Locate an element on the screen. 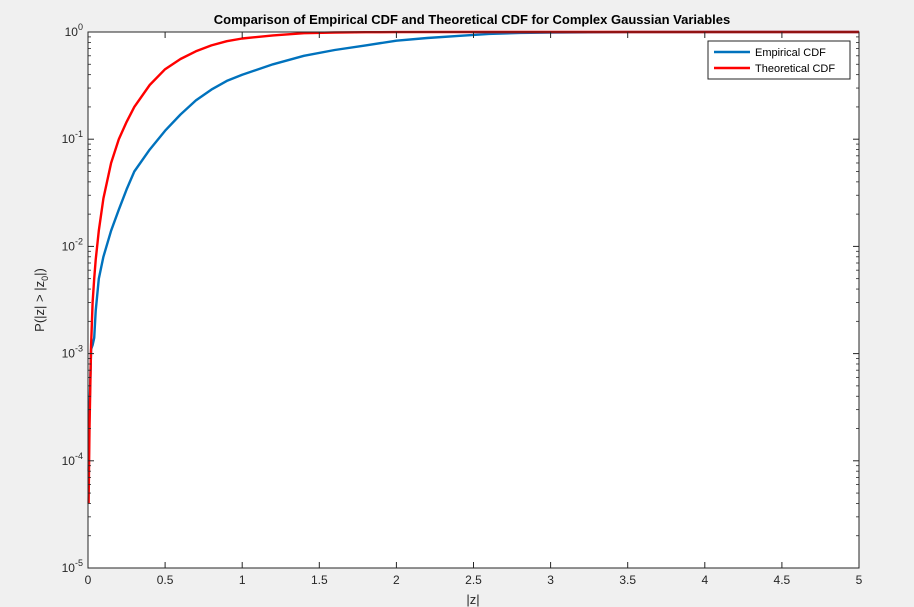 The height and width of the screenshot is (607, 914). y-tick-label: 10⁻³ is located at coordinates (72, 352).